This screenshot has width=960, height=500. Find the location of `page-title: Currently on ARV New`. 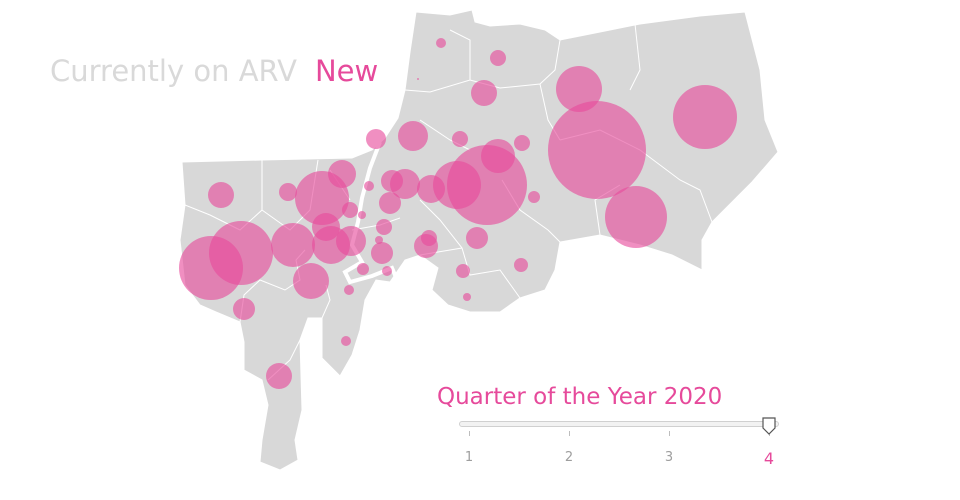

page-title: Currently on ARV New is located at coordinates (214, 71).